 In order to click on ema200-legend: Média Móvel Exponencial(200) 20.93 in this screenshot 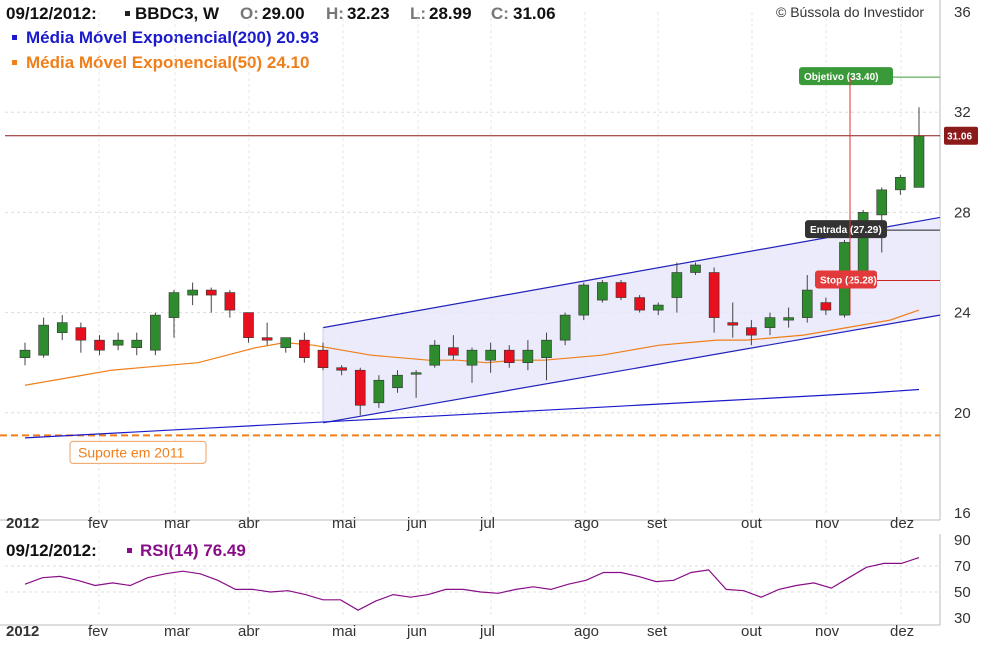, I will do `click(172, 37)`.